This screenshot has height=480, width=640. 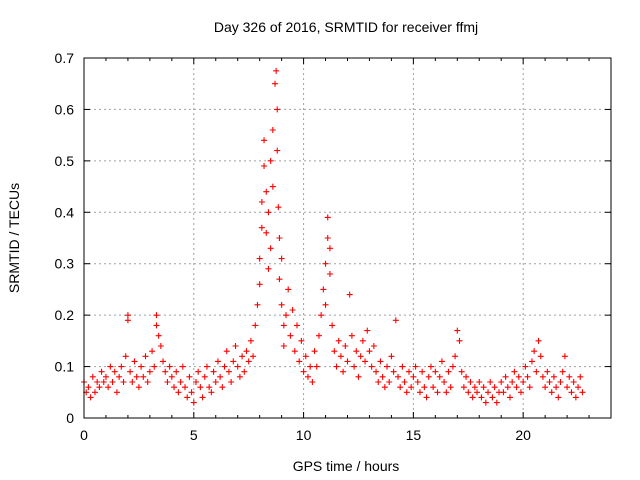 I want to click on y-tick-label: 0.1, so click(x=65, y=367).